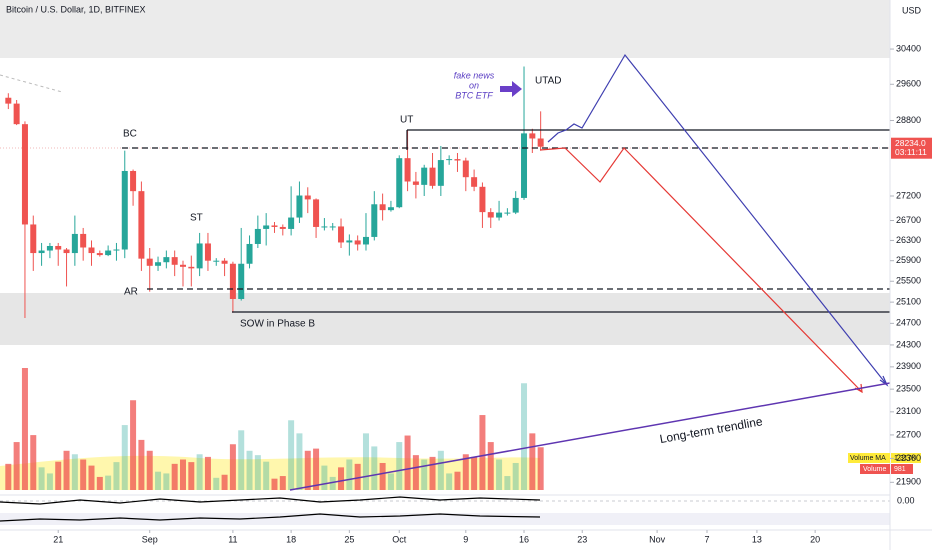  Describe the element at coordinates (524, 539) in the screenshot. I see `x-tick-label: 16` at that location.